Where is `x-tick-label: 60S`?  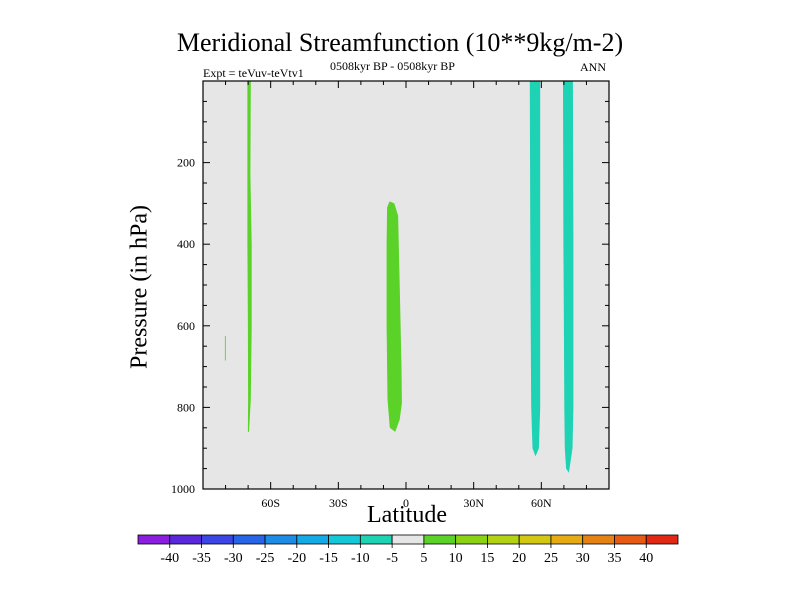 x-tick-label: 60S is located at coordinates (270, 503).